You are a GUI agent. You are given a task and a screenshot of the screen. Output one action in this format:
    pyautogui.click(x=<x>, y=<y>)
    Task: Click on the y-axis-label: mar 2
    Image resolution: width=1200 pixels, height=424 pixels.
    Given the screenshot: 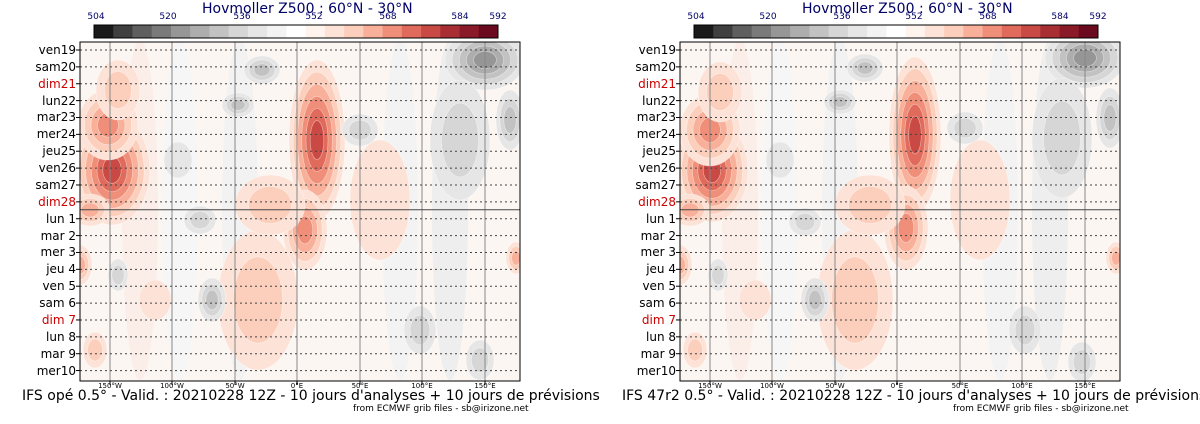 What is the action you would take?
    pyautogui.click(x=658, y=235)
    